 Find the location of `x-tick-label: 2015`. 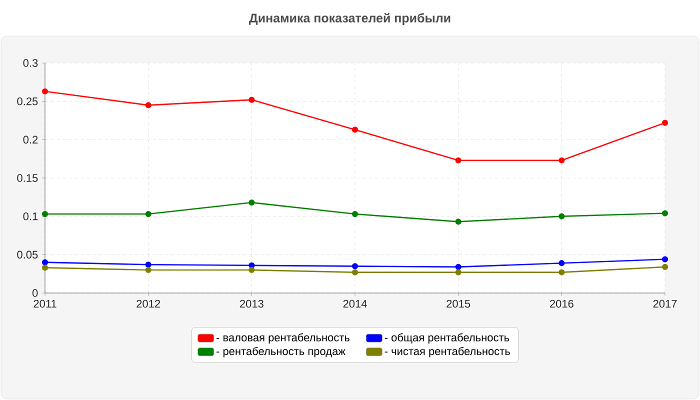

x-tick-label: 2015 is located at coordinates (458, 304).